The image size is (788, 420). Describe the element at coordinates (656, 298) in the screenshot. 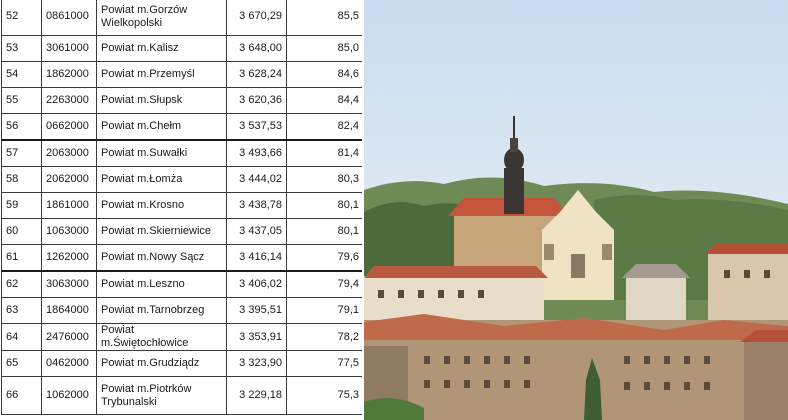

I see `house-right` at that location.